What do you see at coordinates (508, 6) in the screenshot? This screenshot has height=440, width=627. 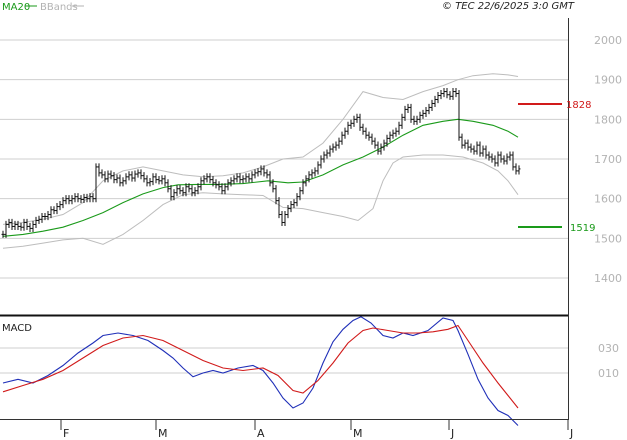 I see `copyright-timestamp: © TEC 22/6/2025 3:0 GMT` at bounding box center [508, 6].